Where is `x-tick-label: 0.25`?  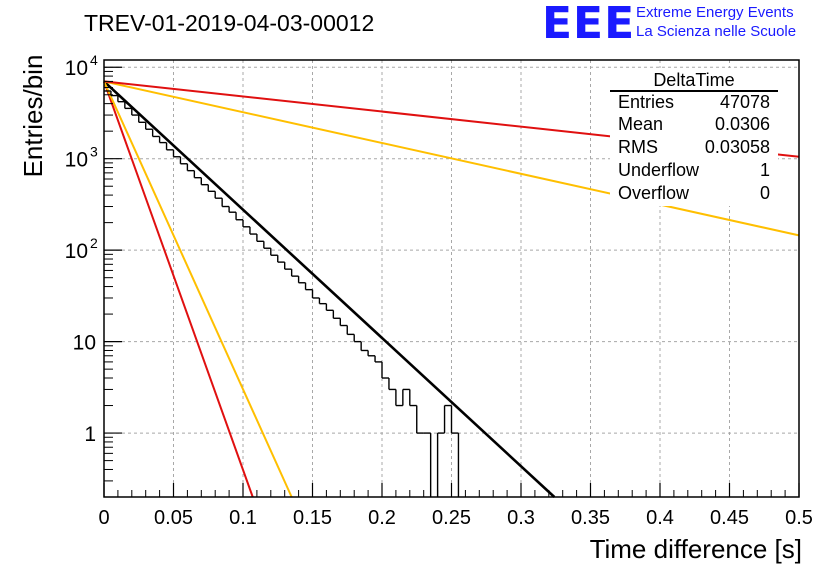
x-tick-label: 0.25 is located at coordinates (451, 518).